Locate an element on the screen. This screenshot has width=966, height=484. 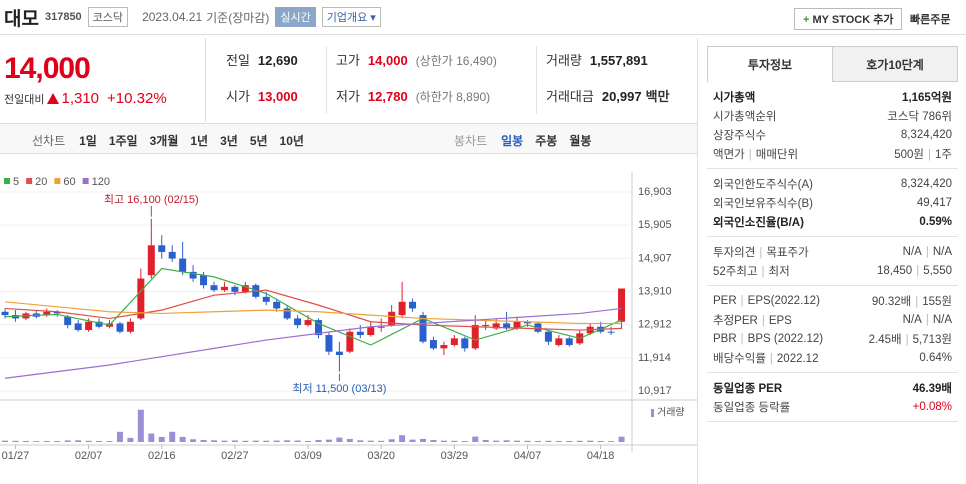
row-values: 500원 | 1주 is located at coordinates (923, 154).